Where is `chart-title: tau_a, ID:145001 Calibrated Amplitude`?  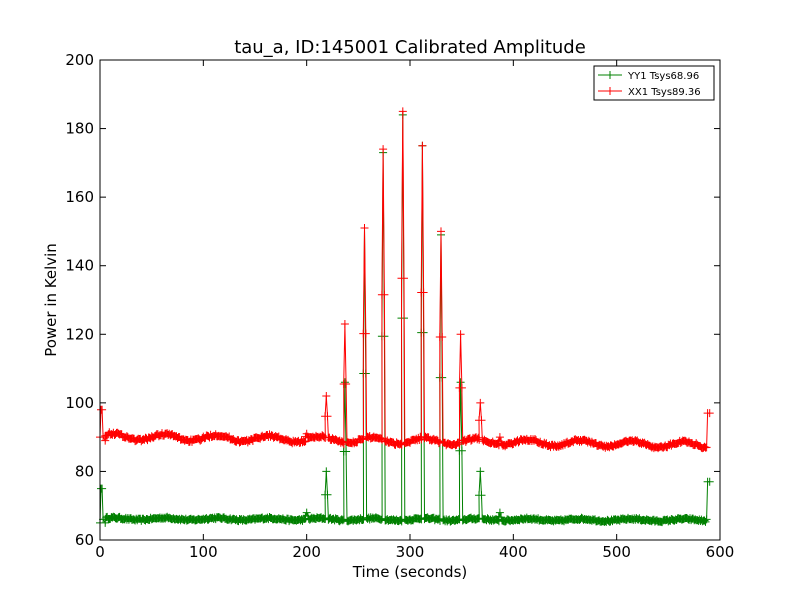
chart-title: tau_a, ID:145001 Calibrated Amplitude is located at coordinates (410, 47).